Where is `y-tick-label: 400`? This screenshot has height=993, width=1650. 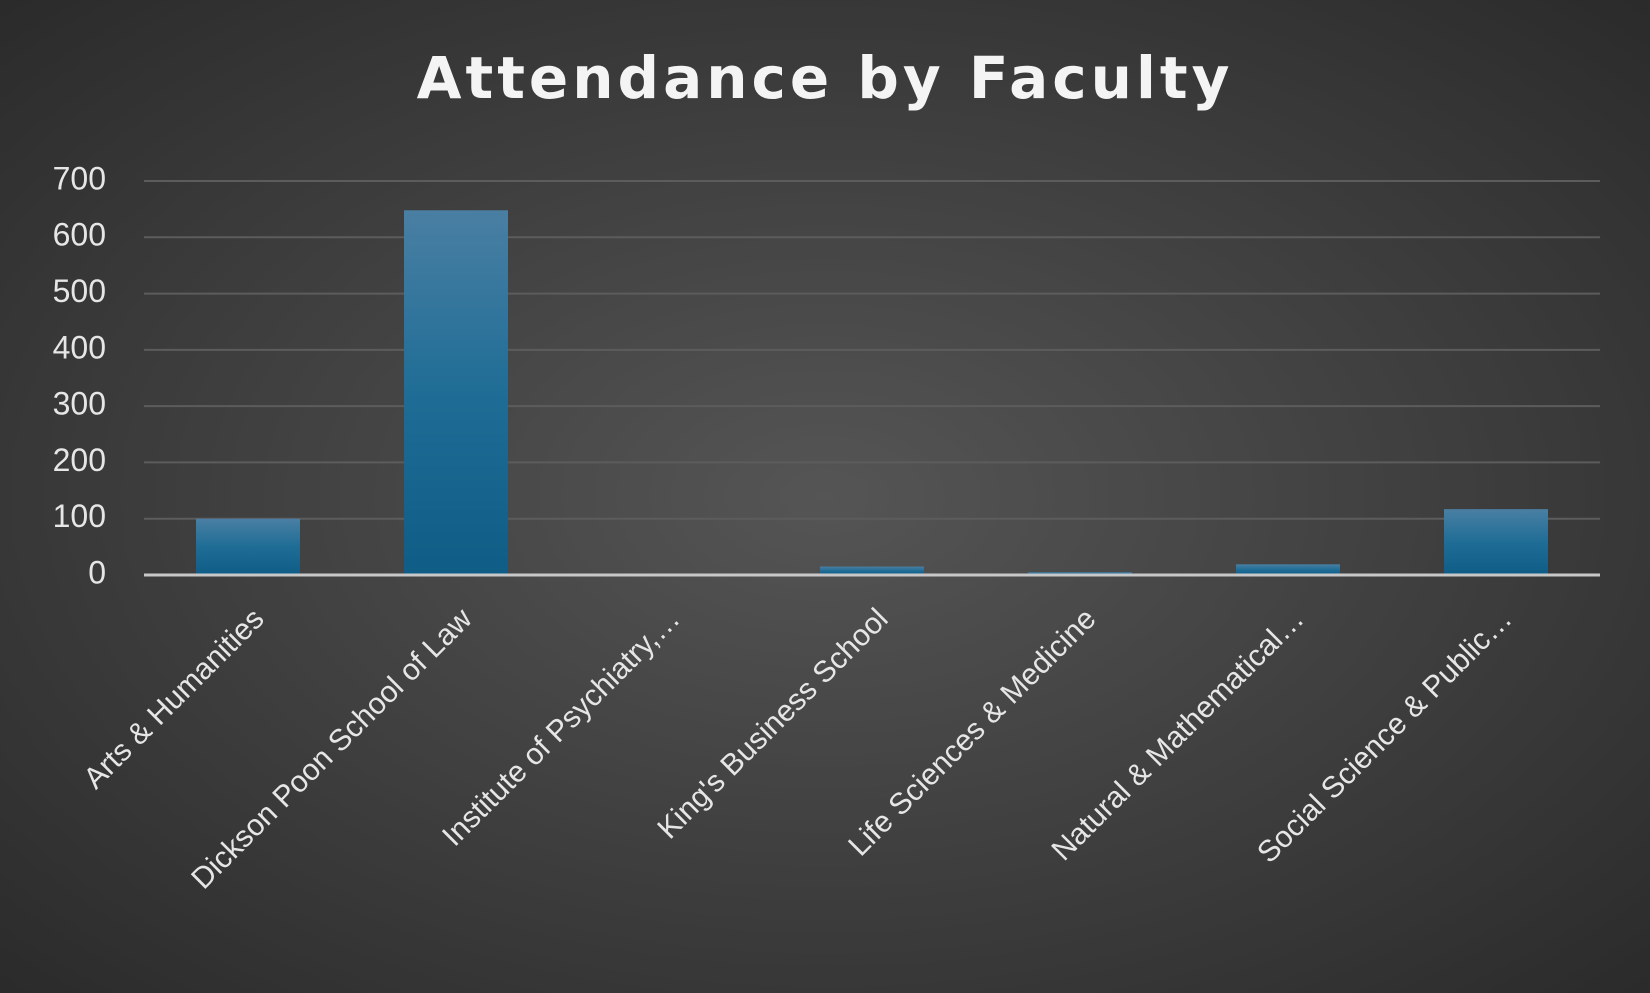 y-tick-label: 400 is located at coordinates (79, 347).